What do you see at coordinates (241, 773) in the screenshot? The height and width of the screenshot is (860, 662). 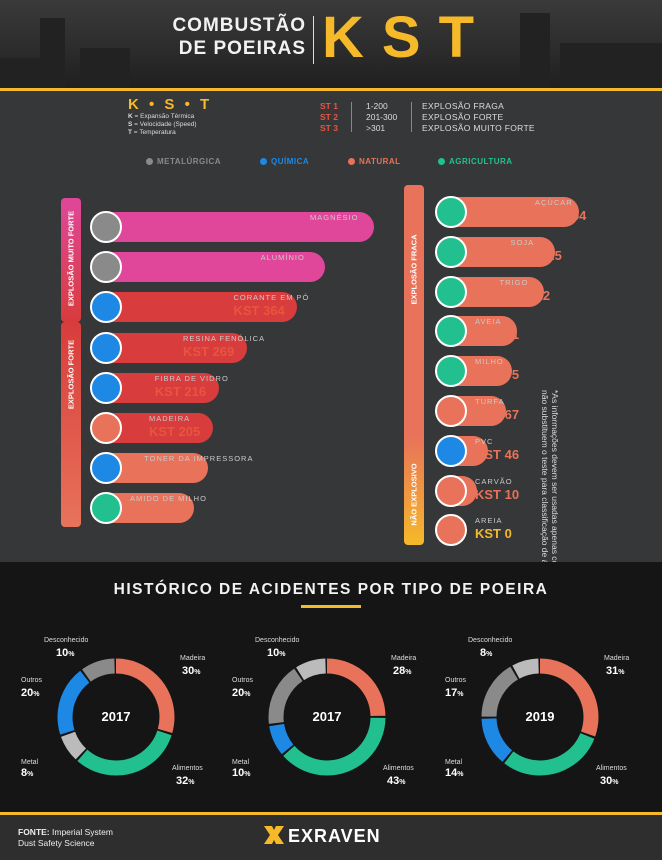 I see `donut-percent-metal: 10%` at bounding box center [241, 773].